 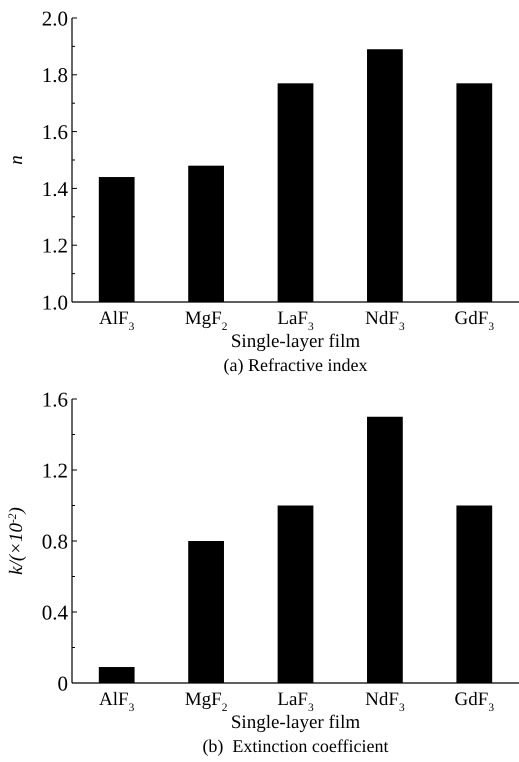 I want to click on y-tick-label: 1.0, so click(x=55, y=302).